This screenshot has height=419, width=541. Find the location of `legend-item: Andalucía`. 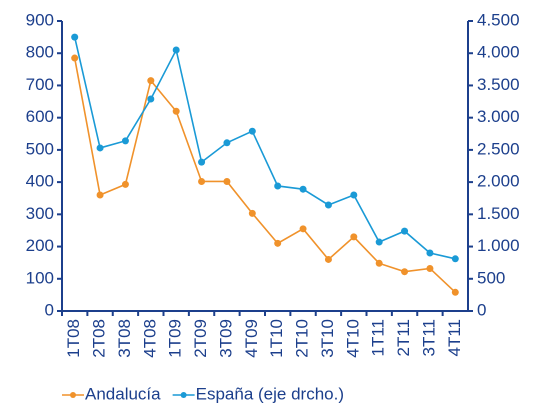

legend-item: Andalucía is located at coordinates (111, 393).